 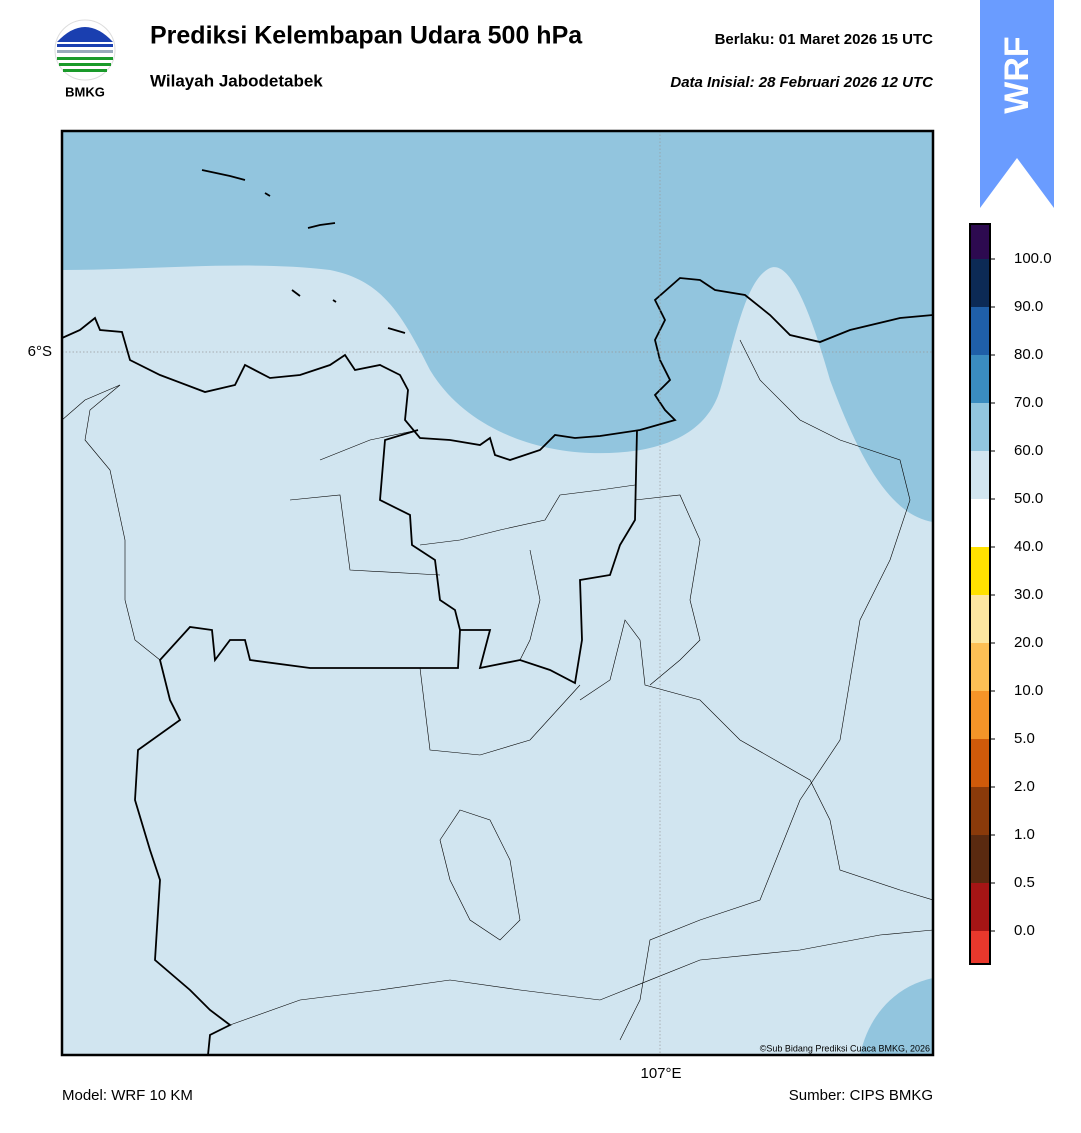 I want to click on colorbar-label: 60.0, so click(x=1028, y=450).